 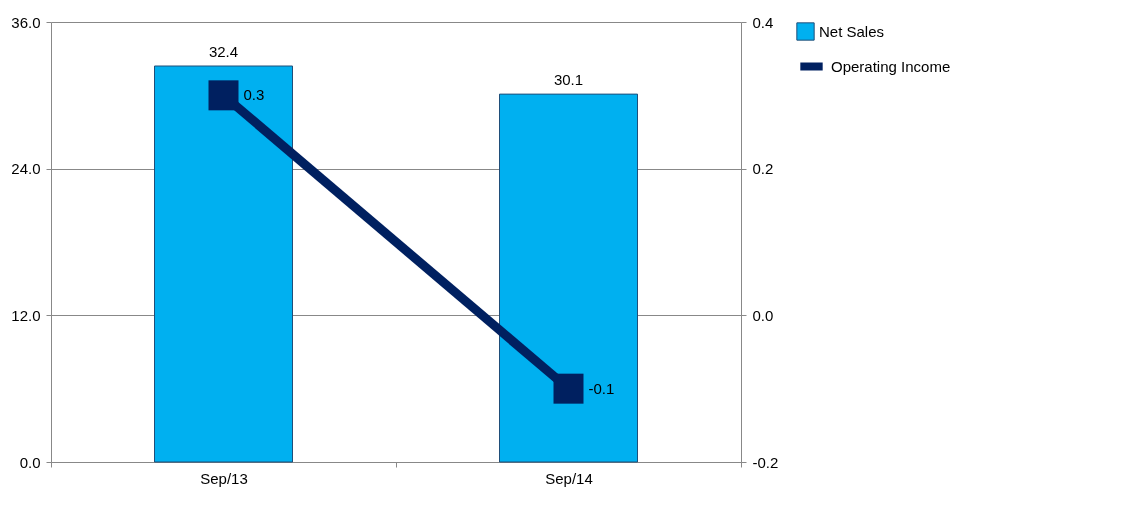 What do you see at coordinates (223, 51) in the screenshot?
I see `data-label: 32.4` at bounding box center [223, 51].